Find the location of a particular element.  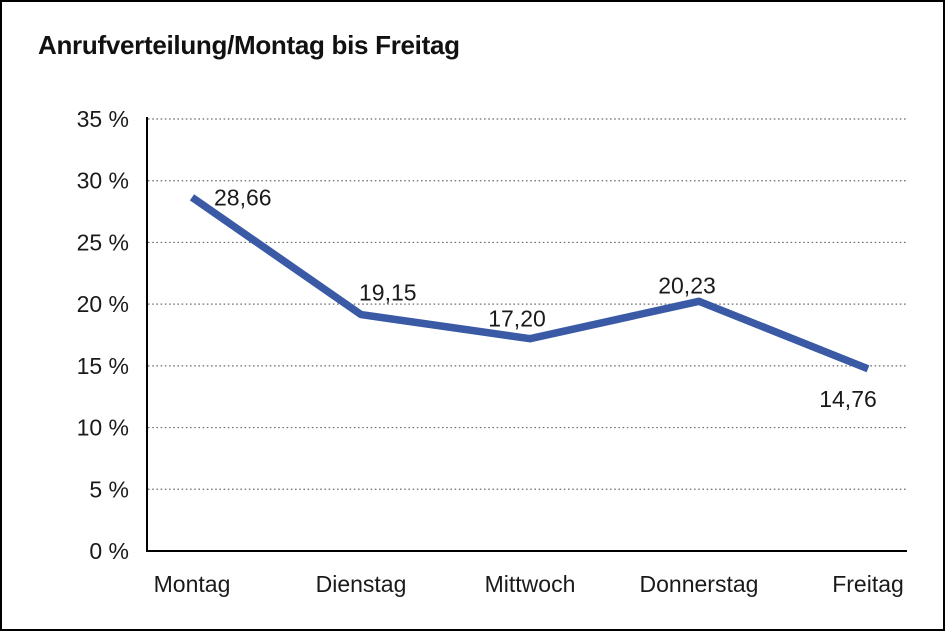

data-point-label: 20,23 is located at coordinates (687, 285).